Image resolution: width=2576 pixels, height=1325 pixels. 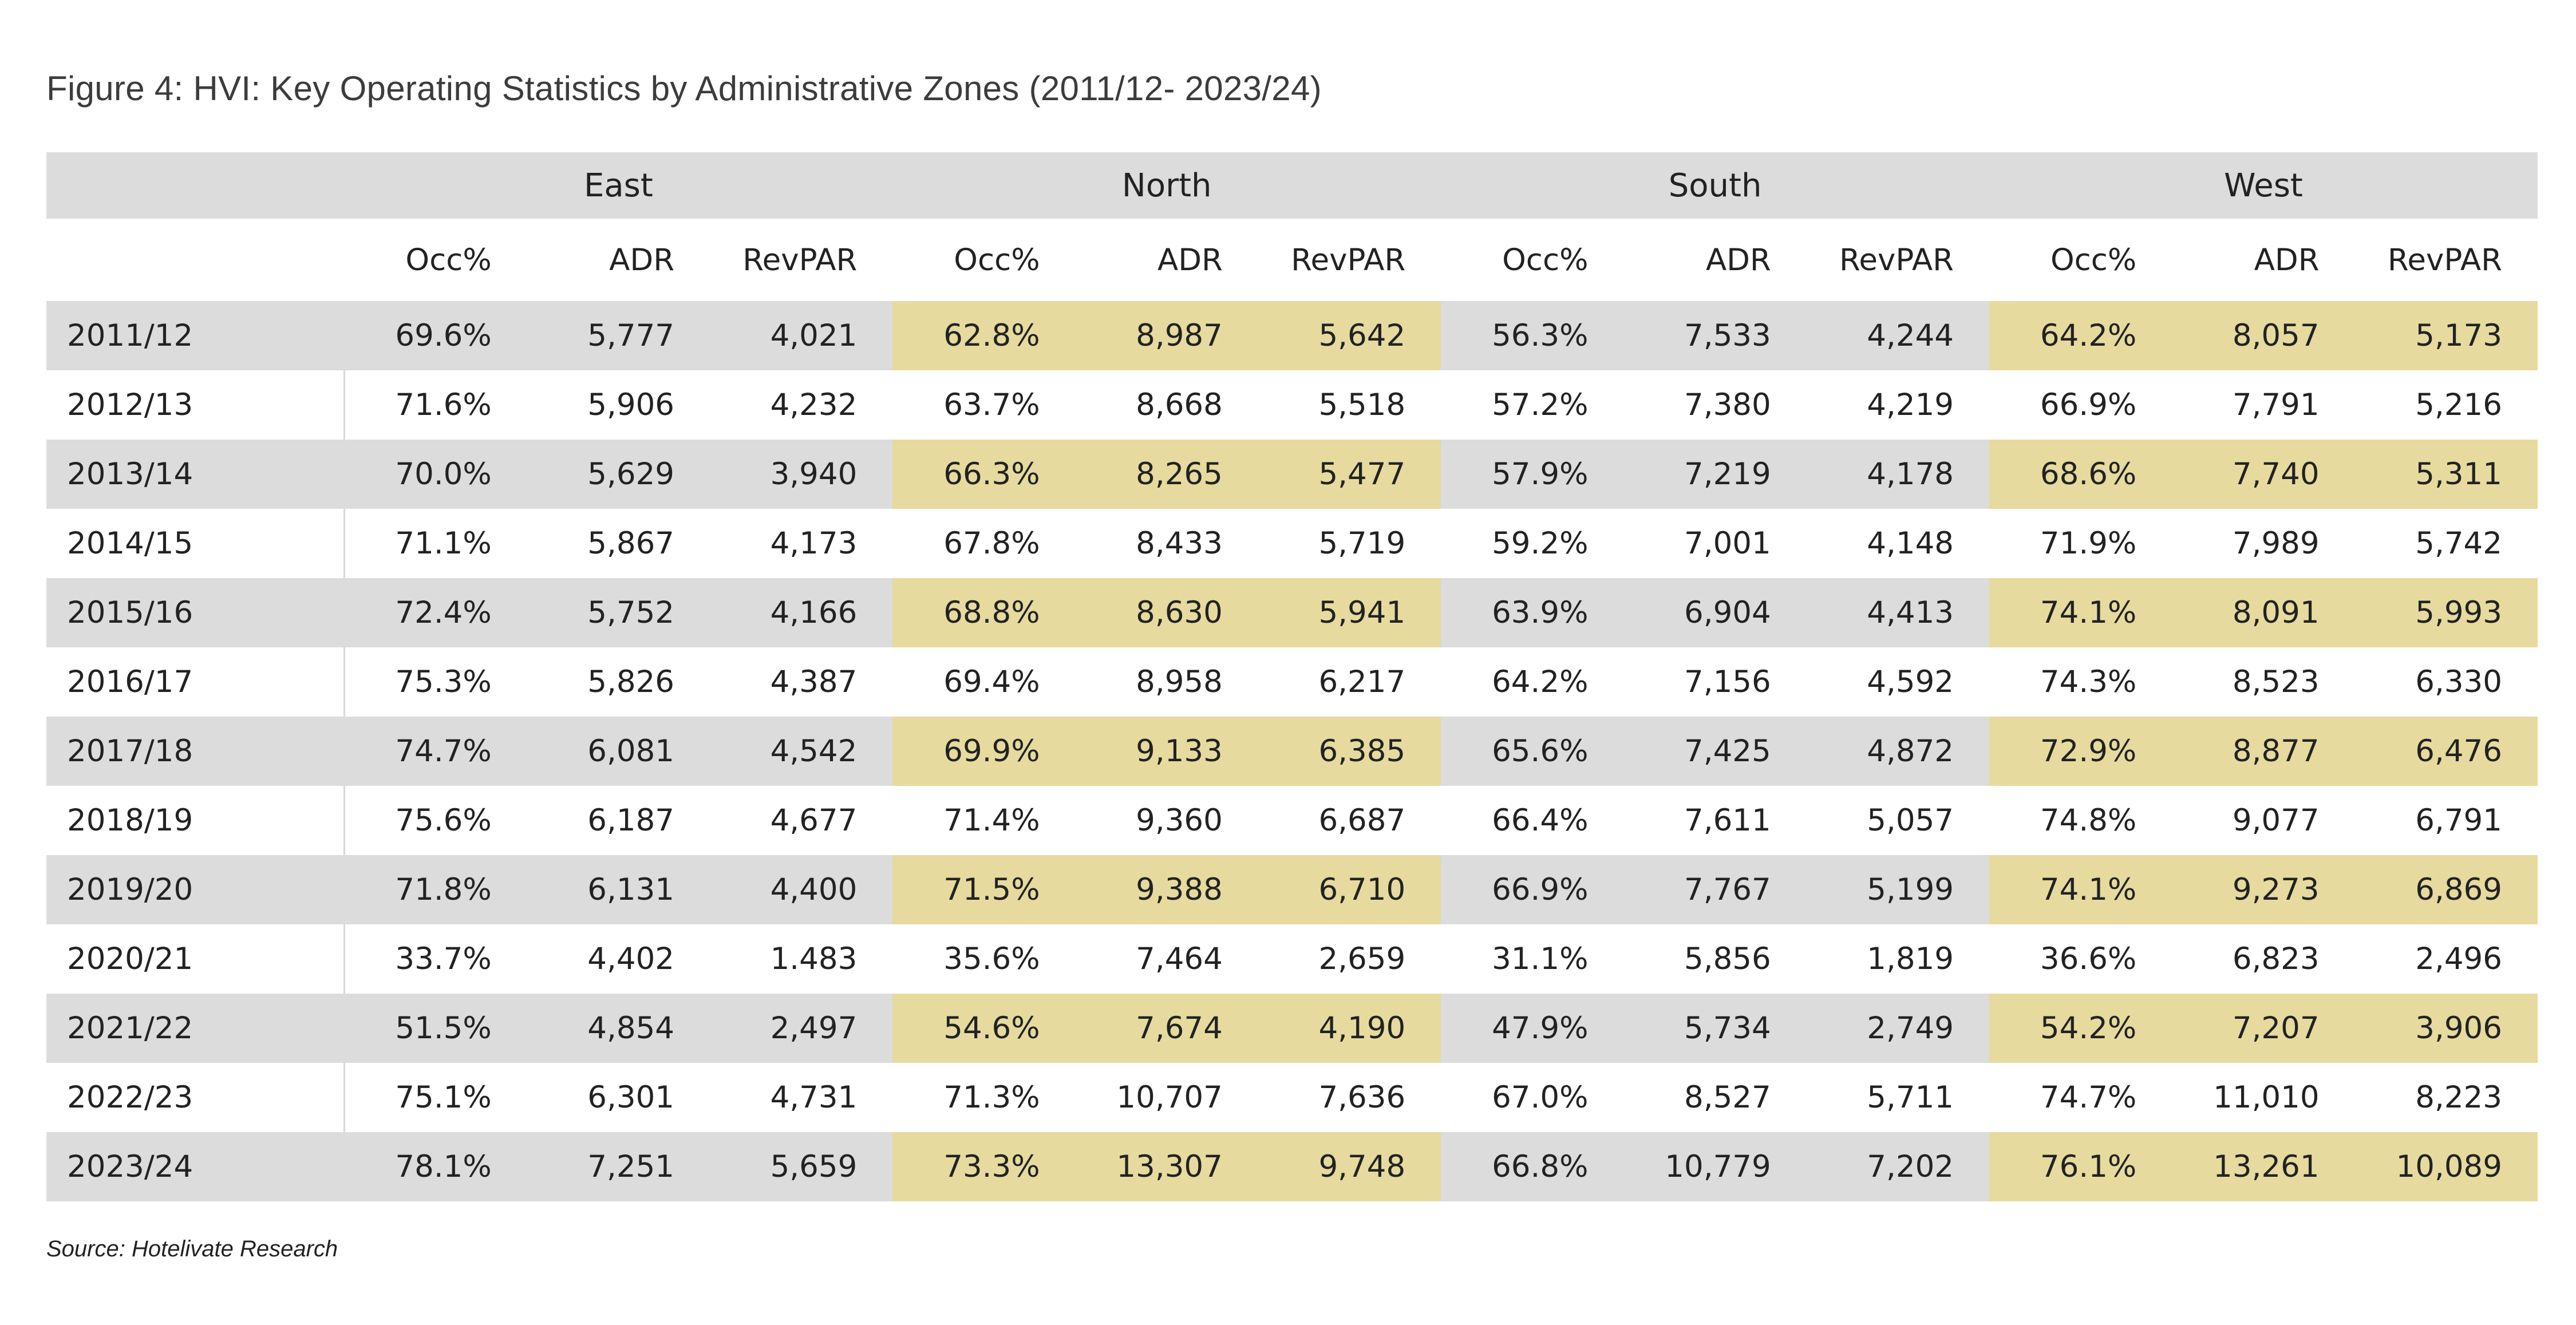 I want to click on cell-east-occ: 71.1%, so click(x=443, y=543).